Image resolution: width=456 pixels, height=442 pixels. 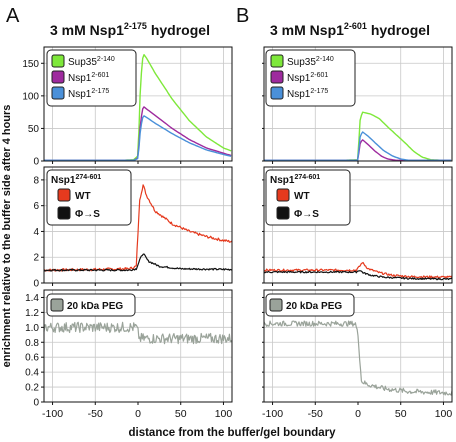 What do you see at coordinates (36, 232) in the screenshot?
I see `y-tick-label: 4` at bounding box center [36, 232].